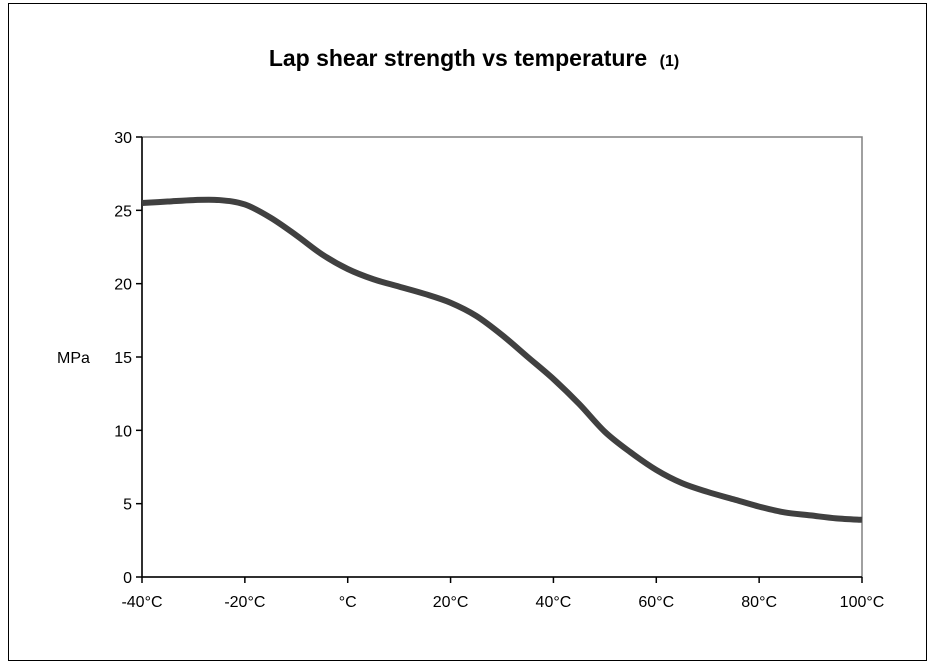 The width and height of the screenshot is (929, 662). What do you see at coordinates (123, 138) in the screenshot?
I see `y-tick-label: 30` at bounding box center [123, 138].